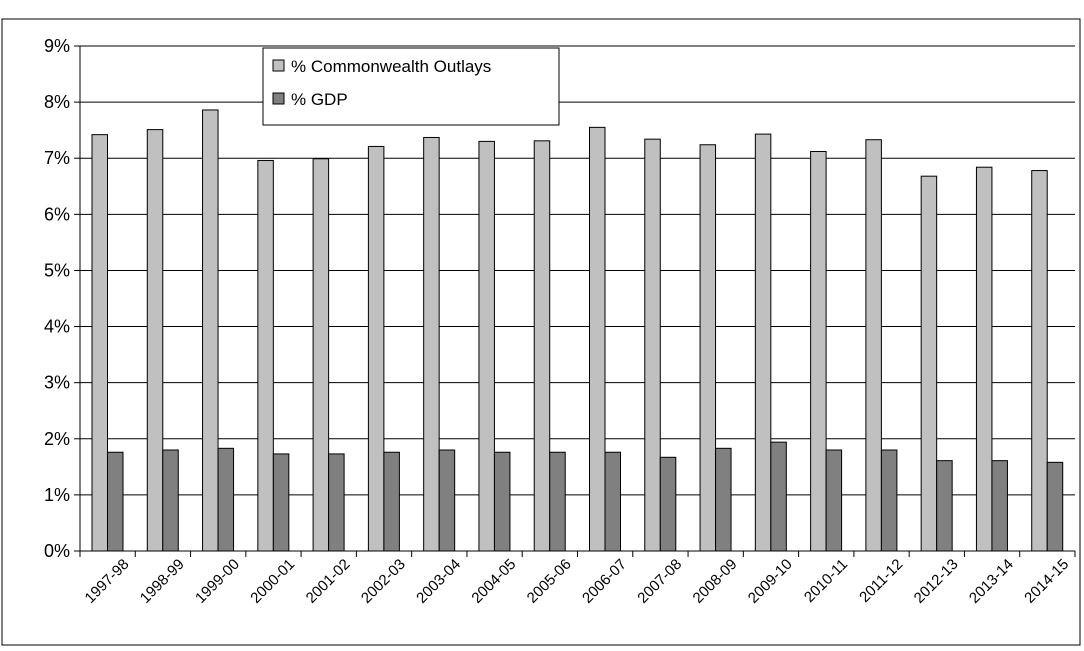 The image size is (1084, 651). What do you see at coordinates (391, 66) in the screenshot?
I see `legend-label: % Commonwealth Outlays` at bounding box center [391, 66].